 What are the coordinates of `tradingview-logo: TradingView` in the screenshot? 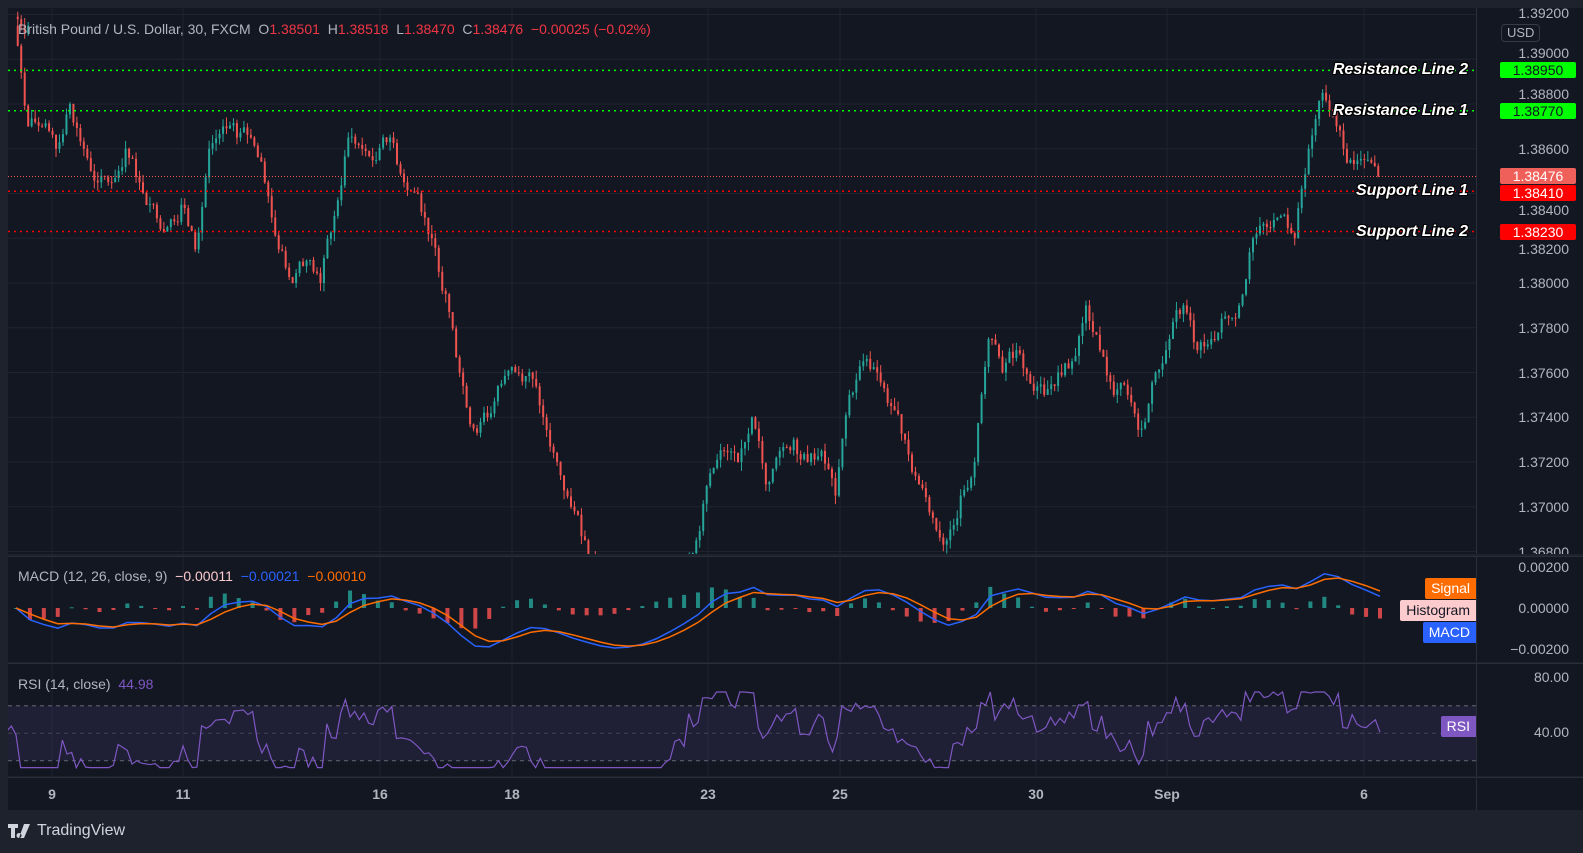 It's located at (66, 831).